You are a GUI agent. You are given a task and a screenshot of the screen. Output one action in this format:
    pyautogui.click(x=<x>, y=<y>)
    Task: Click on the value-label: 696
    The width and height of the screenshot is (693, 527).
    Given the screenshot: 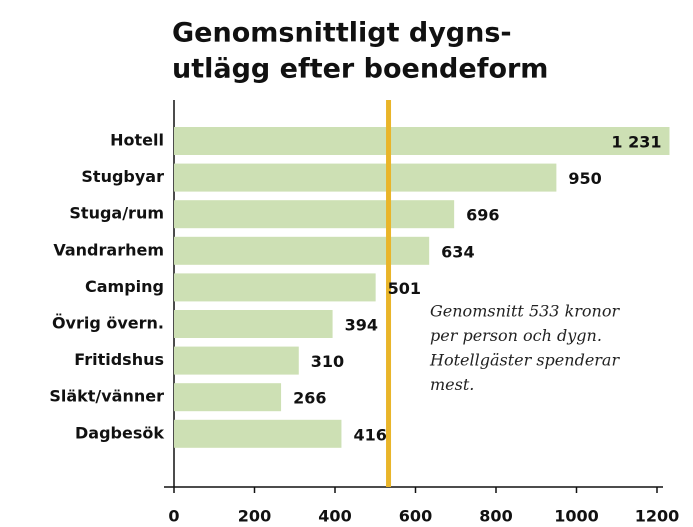 What is the action you would take?
    pyautogui.click(x=482, y=215)
    